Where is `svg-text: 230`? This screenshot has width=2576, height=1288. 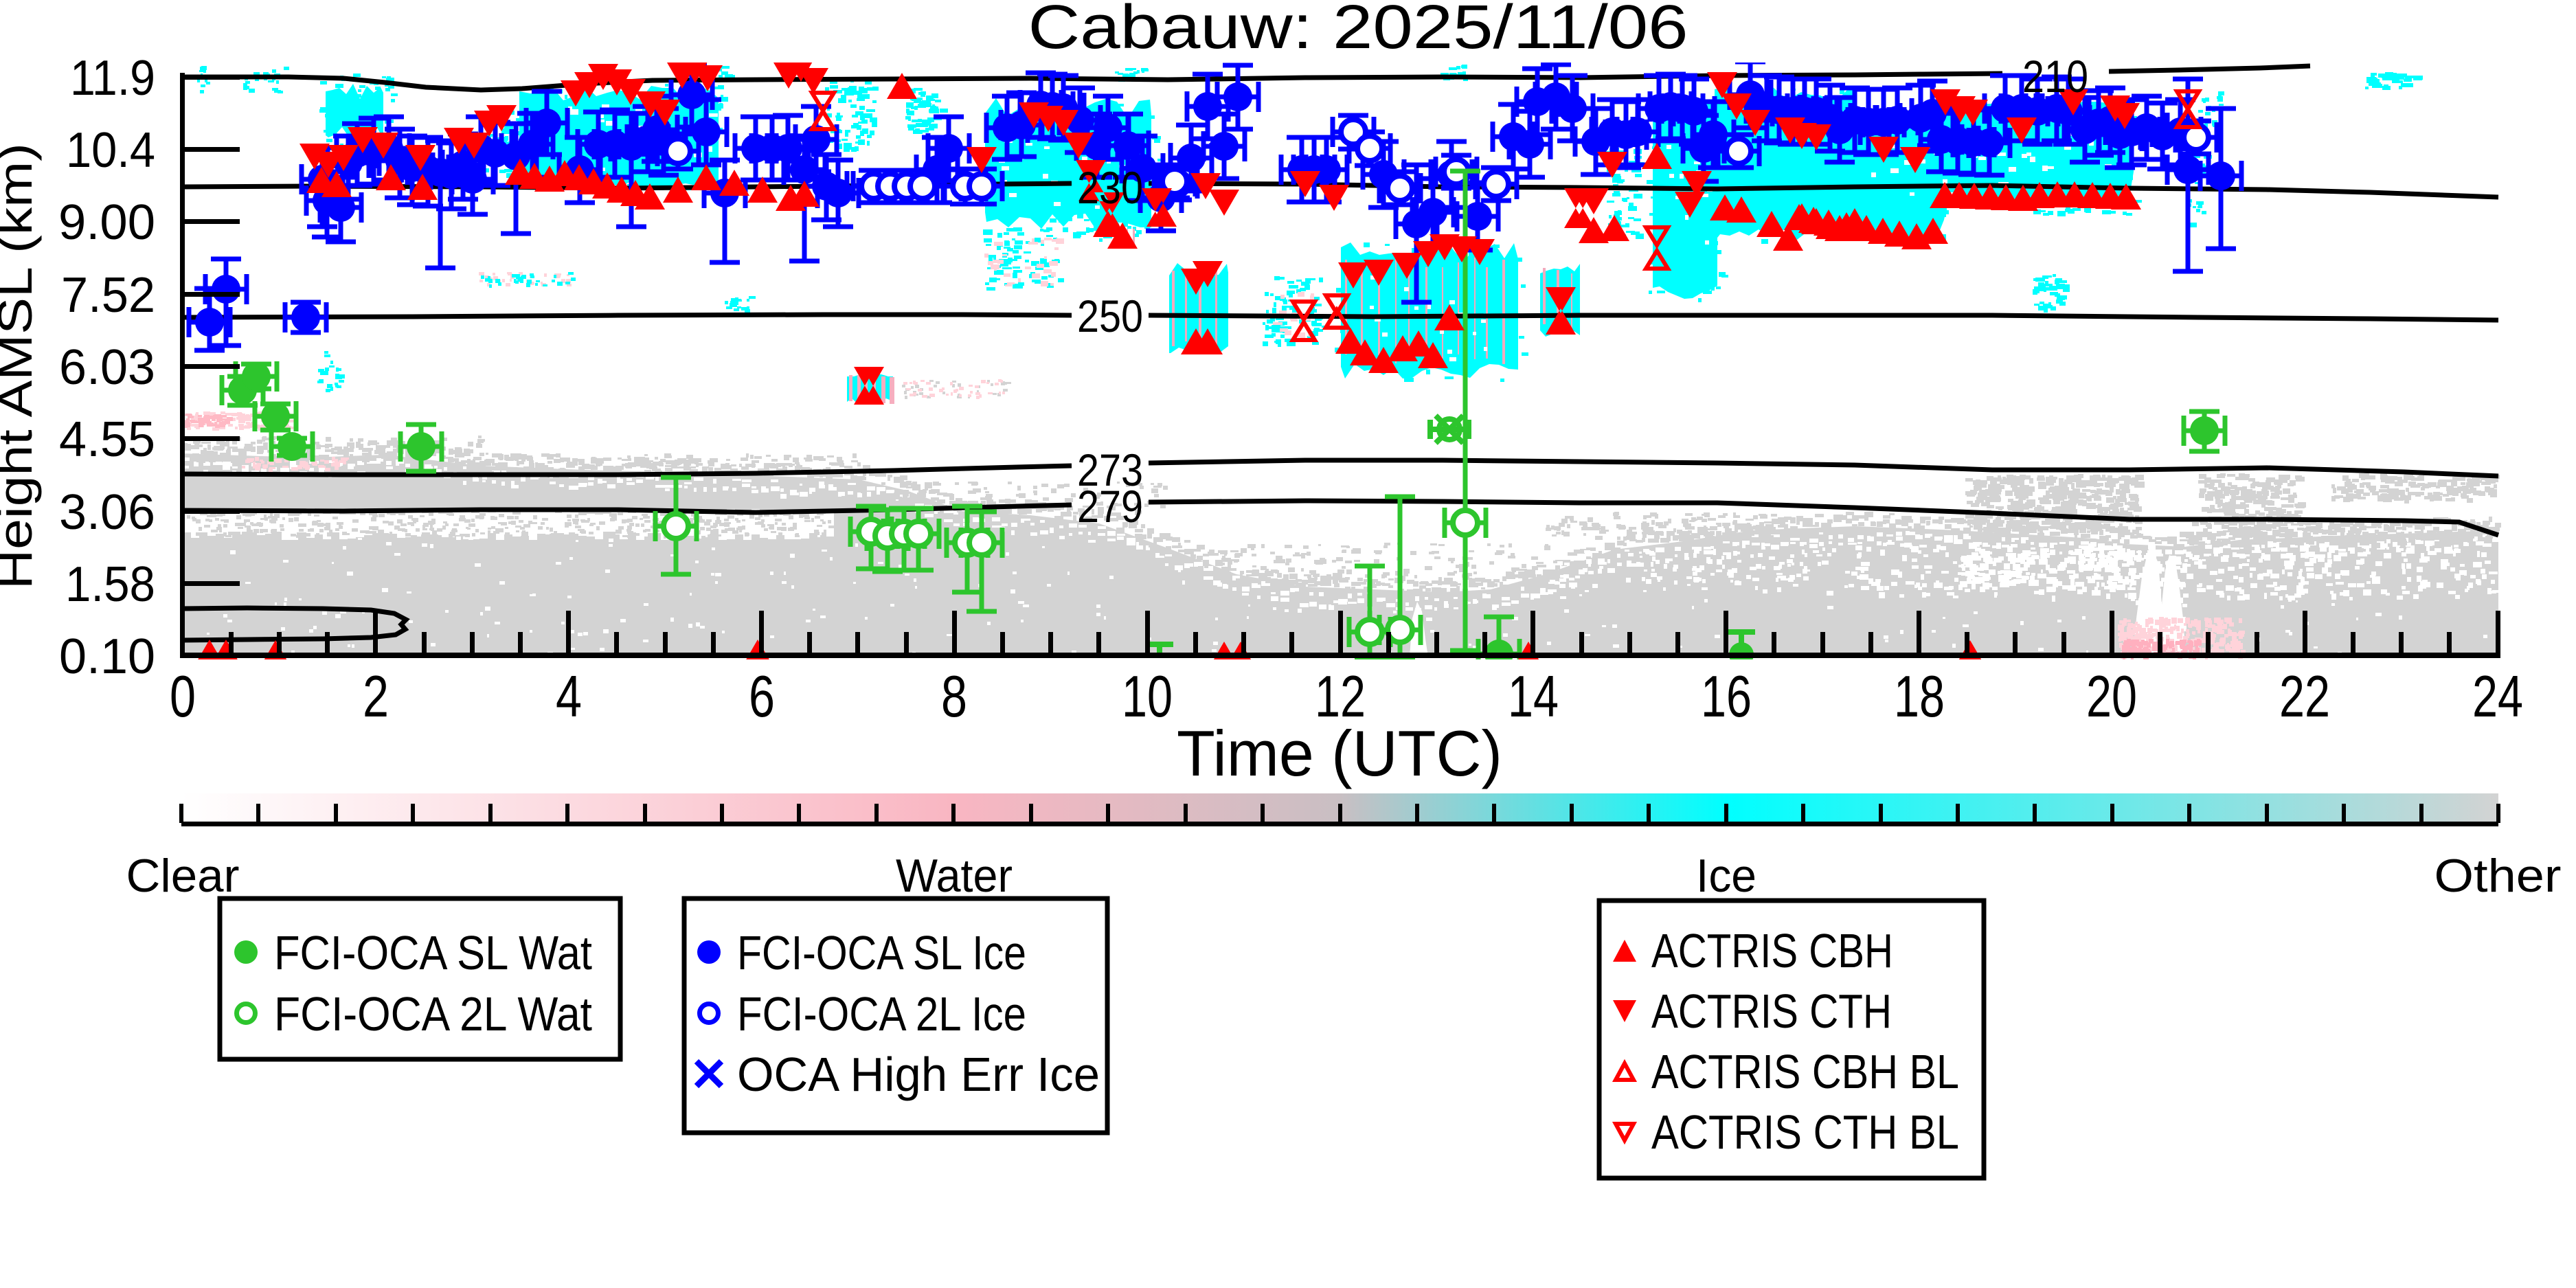
svg-text: 230 is located at coordinates (1110, 187).